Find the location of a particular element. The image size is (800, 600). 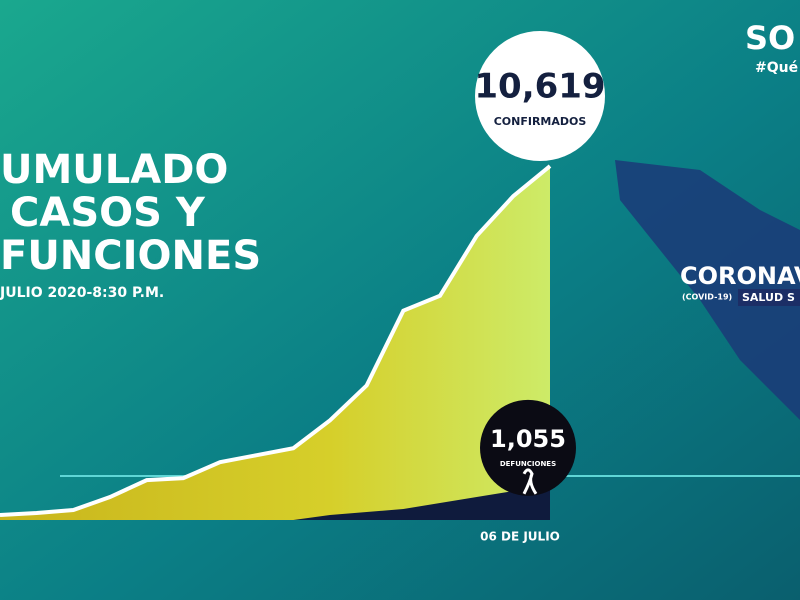

value-label: 10,619 is located at coordinates (539, 87).